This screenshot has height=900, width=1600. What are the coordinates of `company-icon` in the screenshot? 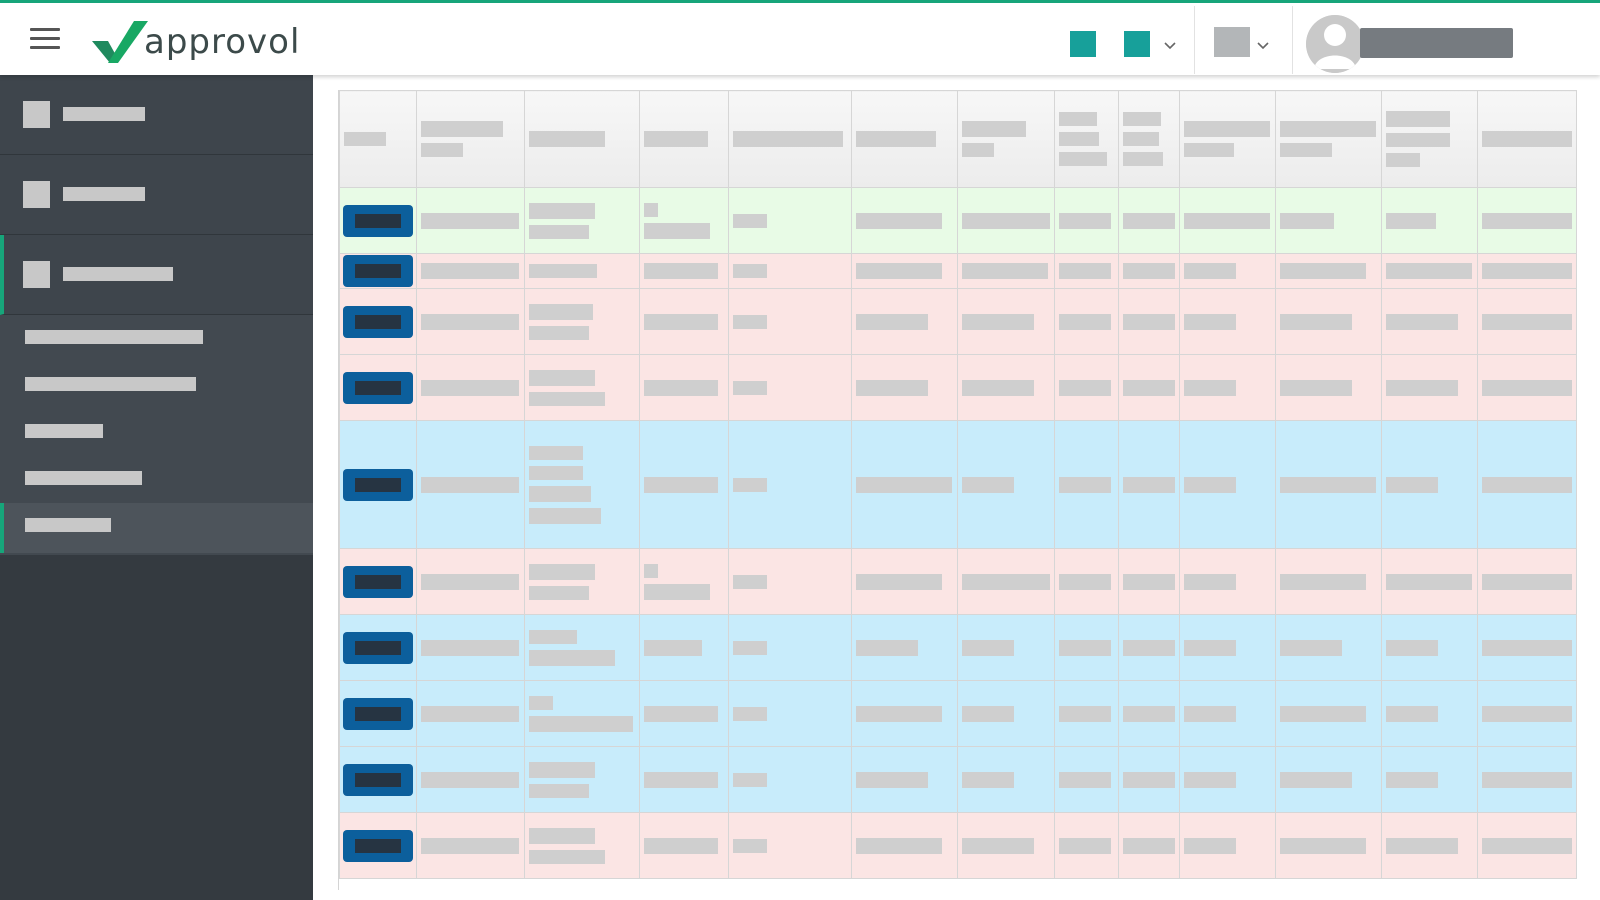 It's located at (1137, 44).